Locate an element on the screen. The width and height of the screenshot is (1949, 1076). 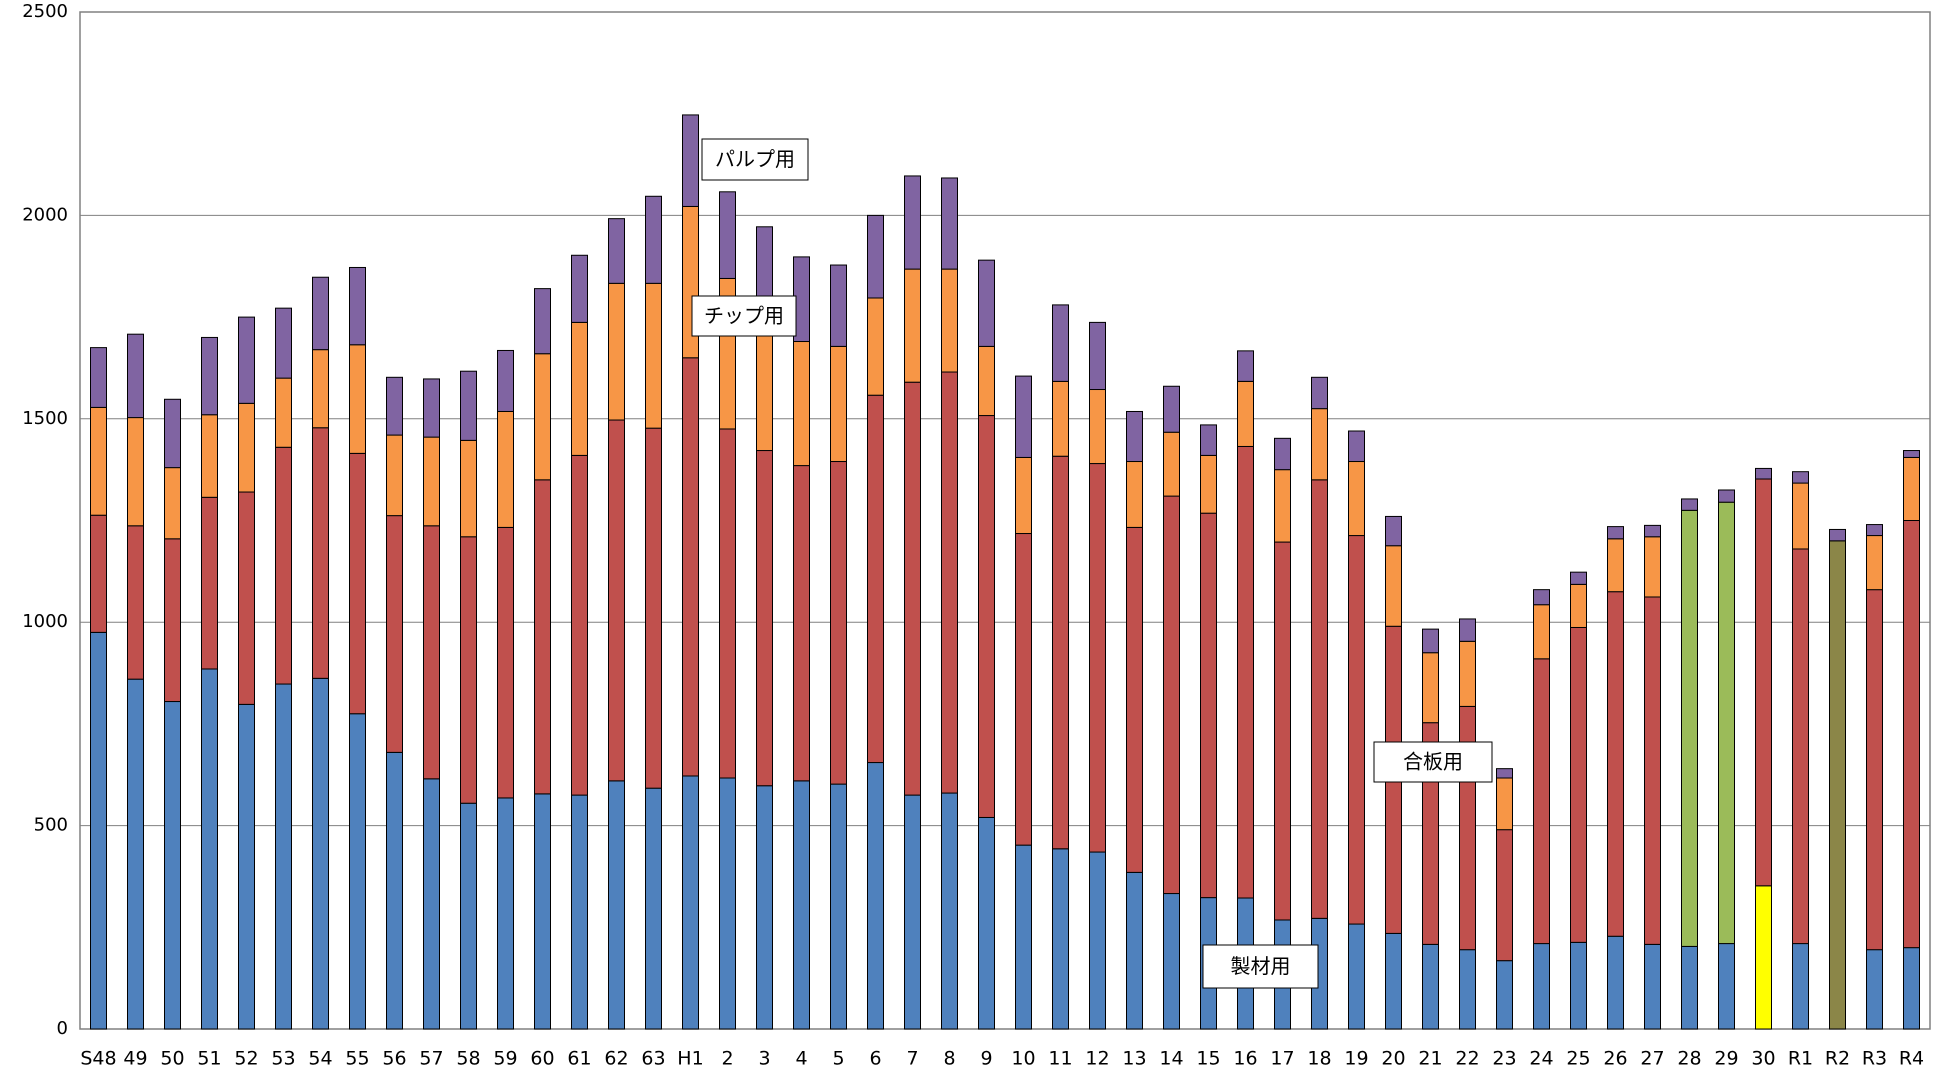
x-tick-label: 55 is located at coordinates (357, 1059).